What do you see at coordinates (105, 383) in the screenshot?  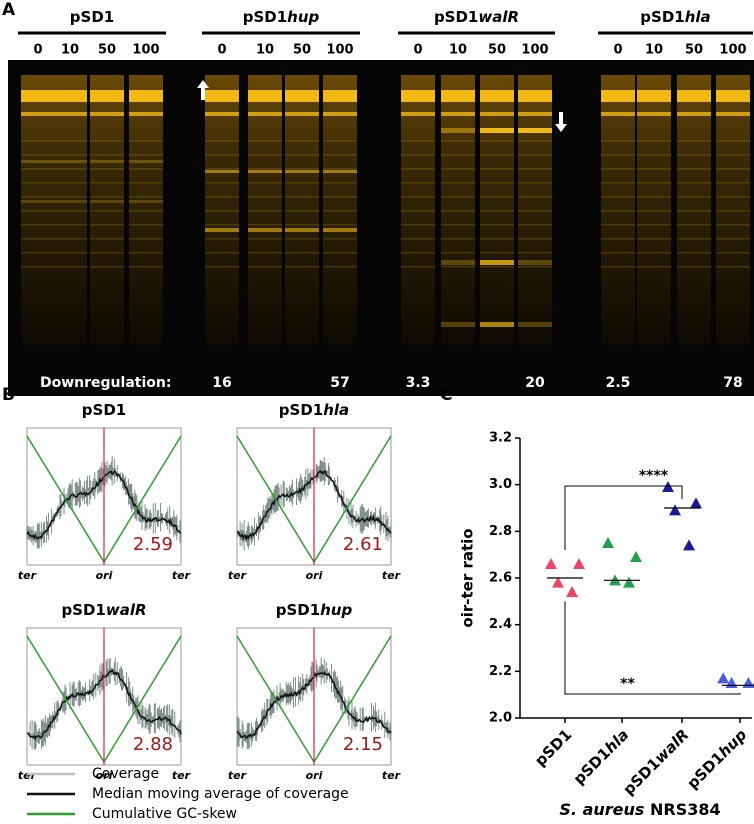 I see `downregulation-label: Downregulation:` at bounding box center [105, 383].